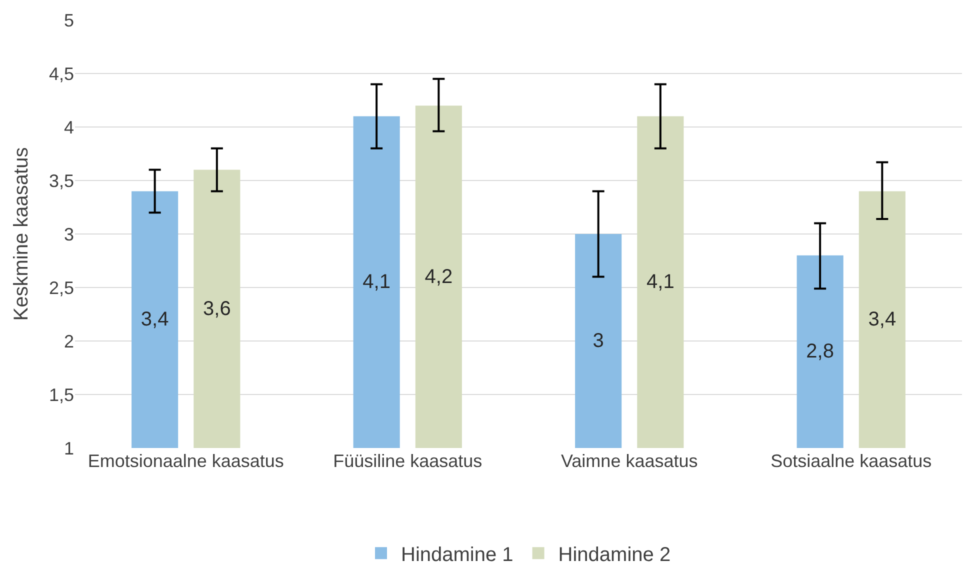  Describe the element at coordinates (629, 461) in the screenshot. I see `x-tick-label: Vaimne kaasatus` at that location.